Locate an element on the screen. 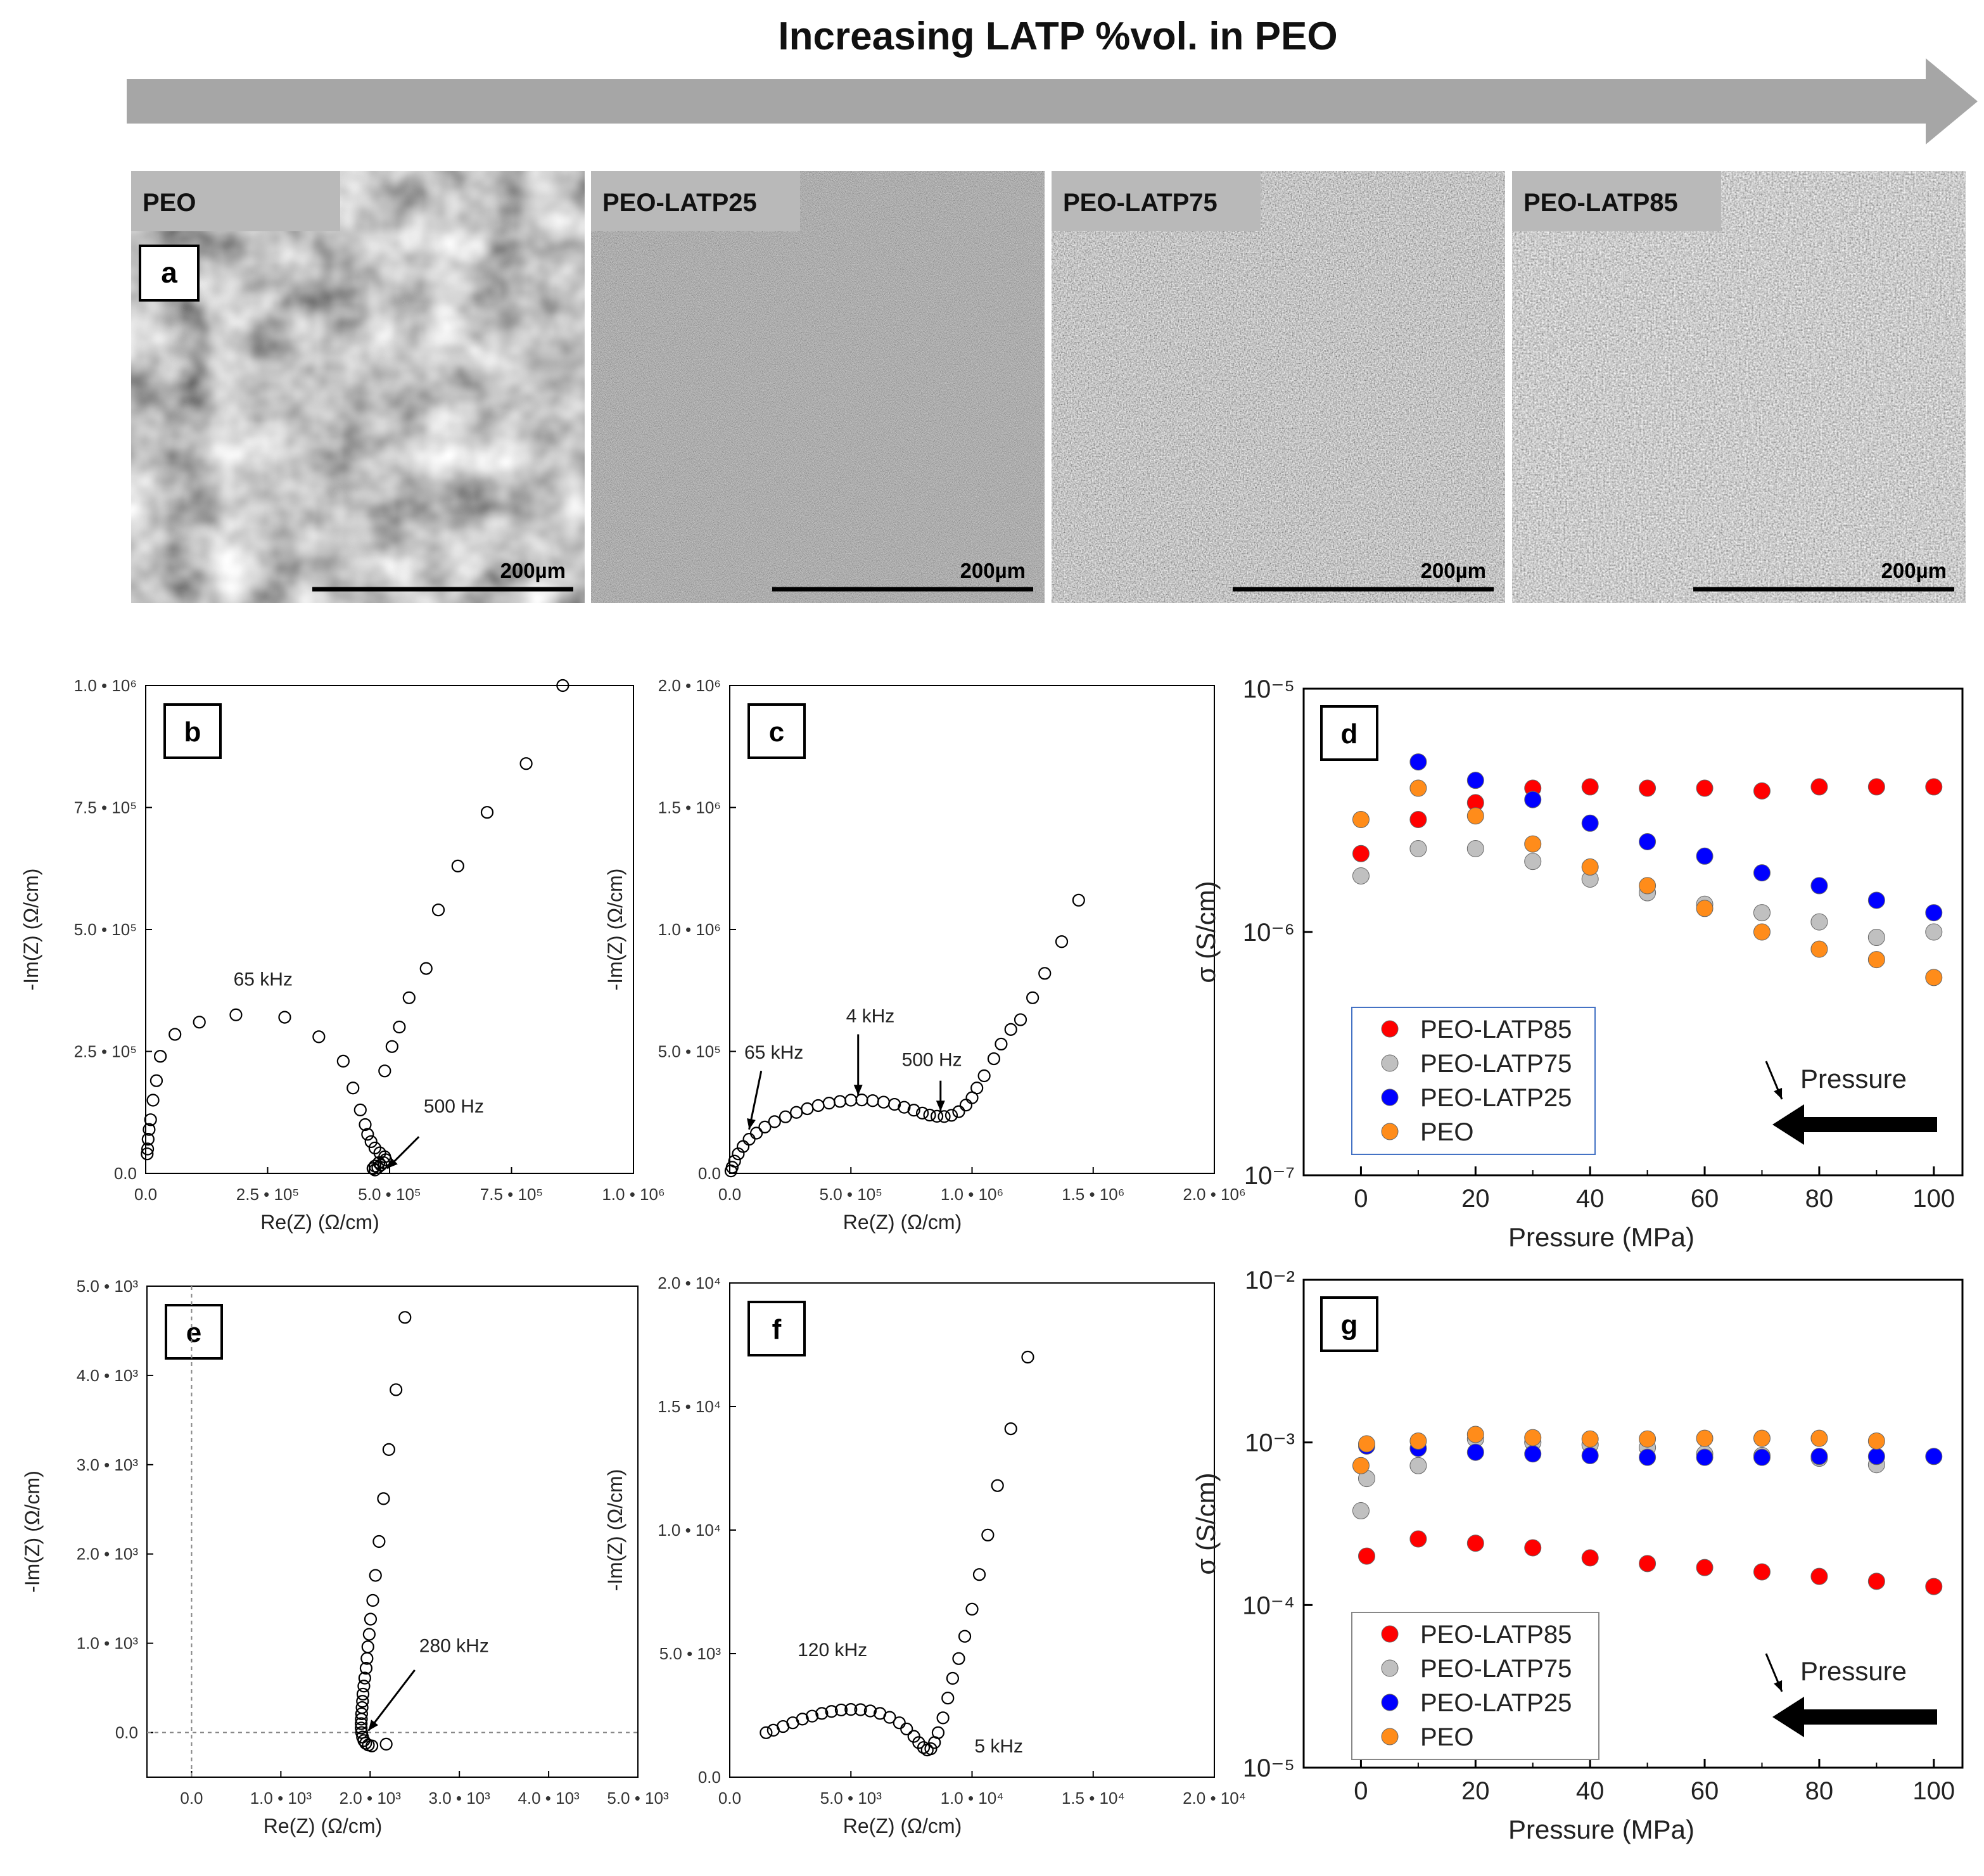  annotation-5khz: 5 kHz is located at coordinates (998, 1747).